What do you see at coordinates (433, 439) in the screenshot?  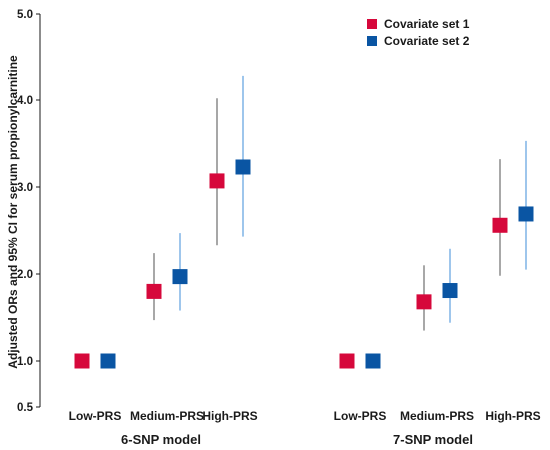 I see `group-label: 7-SNP model` at bounding box center [433, 439].